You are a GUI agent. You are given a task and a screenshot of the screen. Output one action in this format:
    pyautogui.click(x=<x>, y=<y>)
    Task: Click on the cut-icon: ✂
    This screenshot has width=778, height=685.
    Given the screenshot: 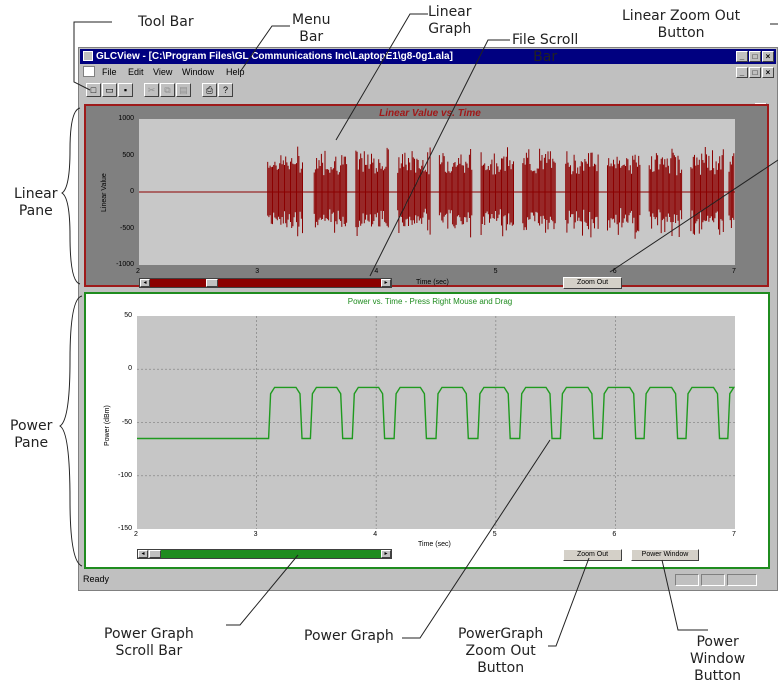 What is the action you would take?
    pyautogui.click(x=151, y=90)
    